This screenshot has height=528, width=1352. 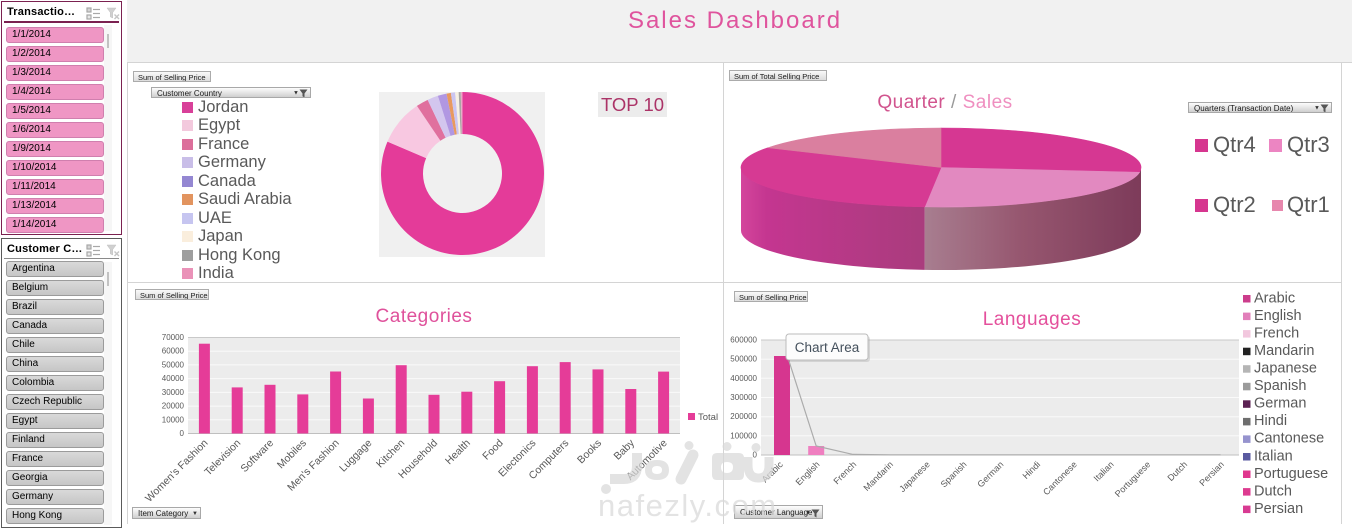 I want to click on svg-text: Arabic, so click(x=1274, y=298).